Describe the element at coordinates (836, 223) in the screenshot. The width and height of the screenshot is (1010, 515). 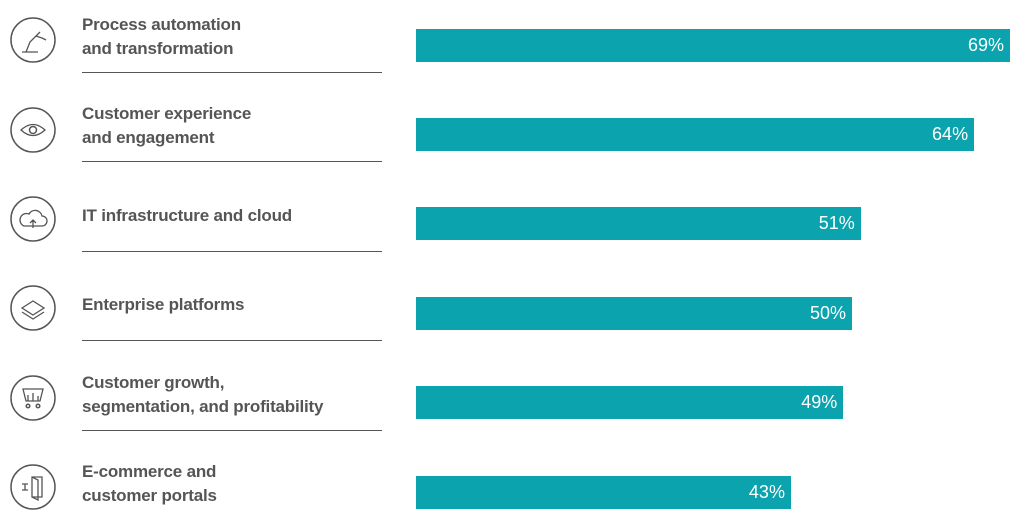
I see `value-label: 51%` at that location.